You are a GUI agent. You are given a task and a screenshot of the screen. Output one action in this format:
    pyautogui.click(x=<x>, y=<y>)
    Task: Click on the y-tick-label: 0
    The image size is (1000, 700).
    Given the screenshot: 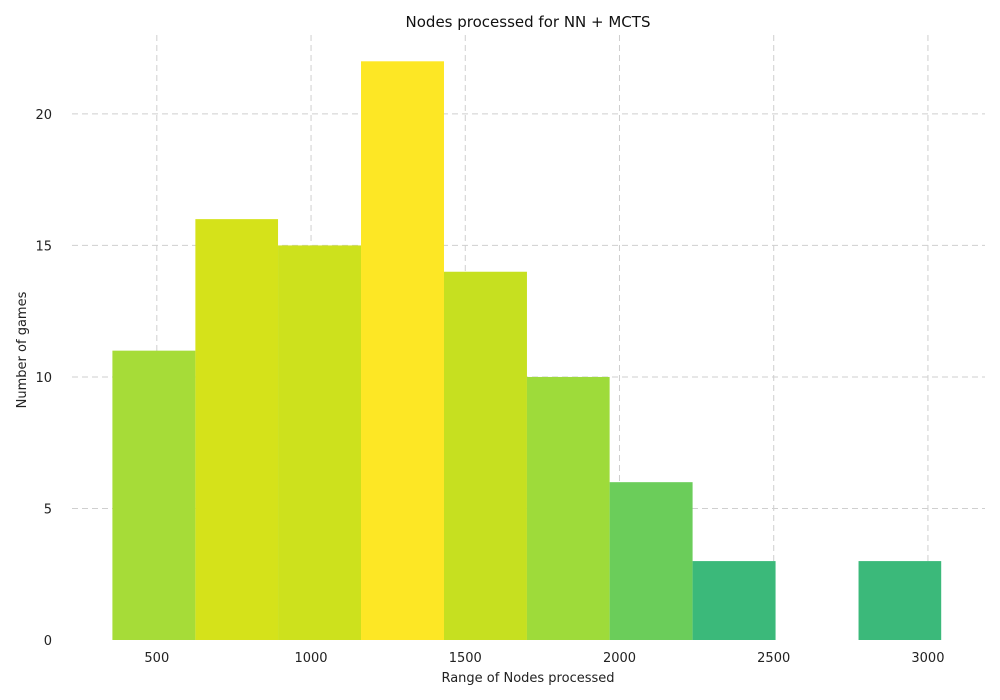 What is the action you would take?
    pyautogui.click(x=48, y=641)
    